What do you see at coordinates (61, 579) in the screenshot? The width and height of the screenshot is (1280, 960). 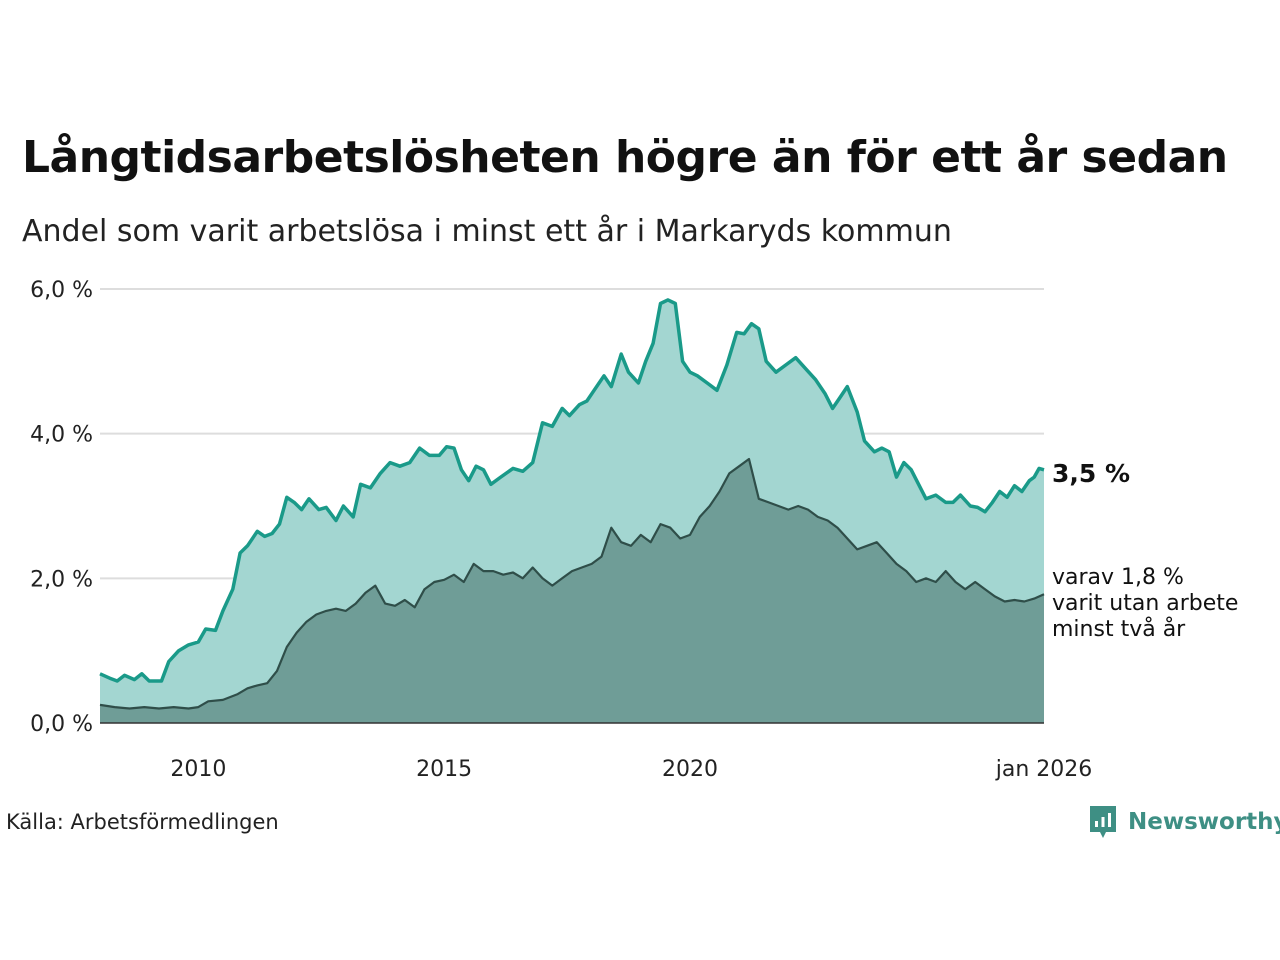 I see `y-tick-label: 2,0 %` at bounding box center [61, 579].